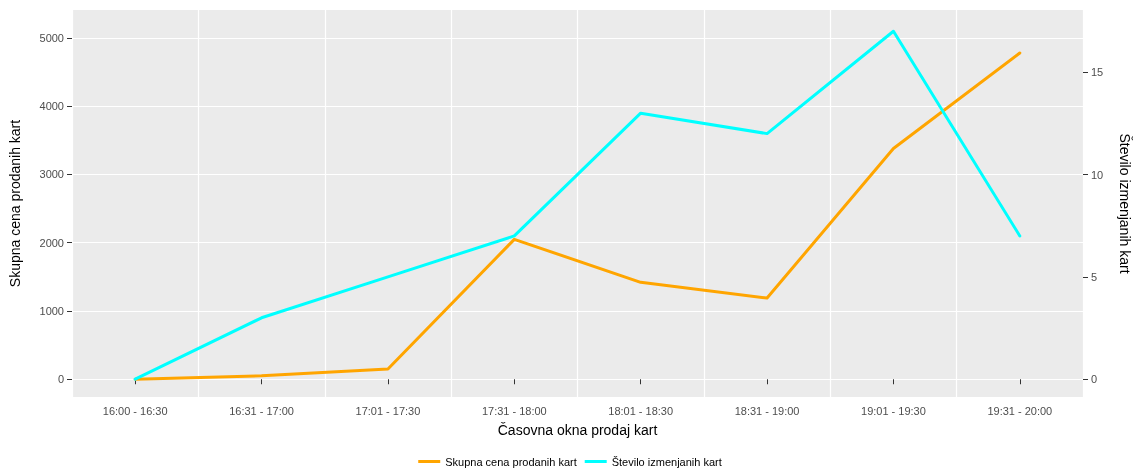  Describe the element at coordinates (1020, 410) in the screenshot. I see `x-tick-label: 19:31 - 20:00` at that location.